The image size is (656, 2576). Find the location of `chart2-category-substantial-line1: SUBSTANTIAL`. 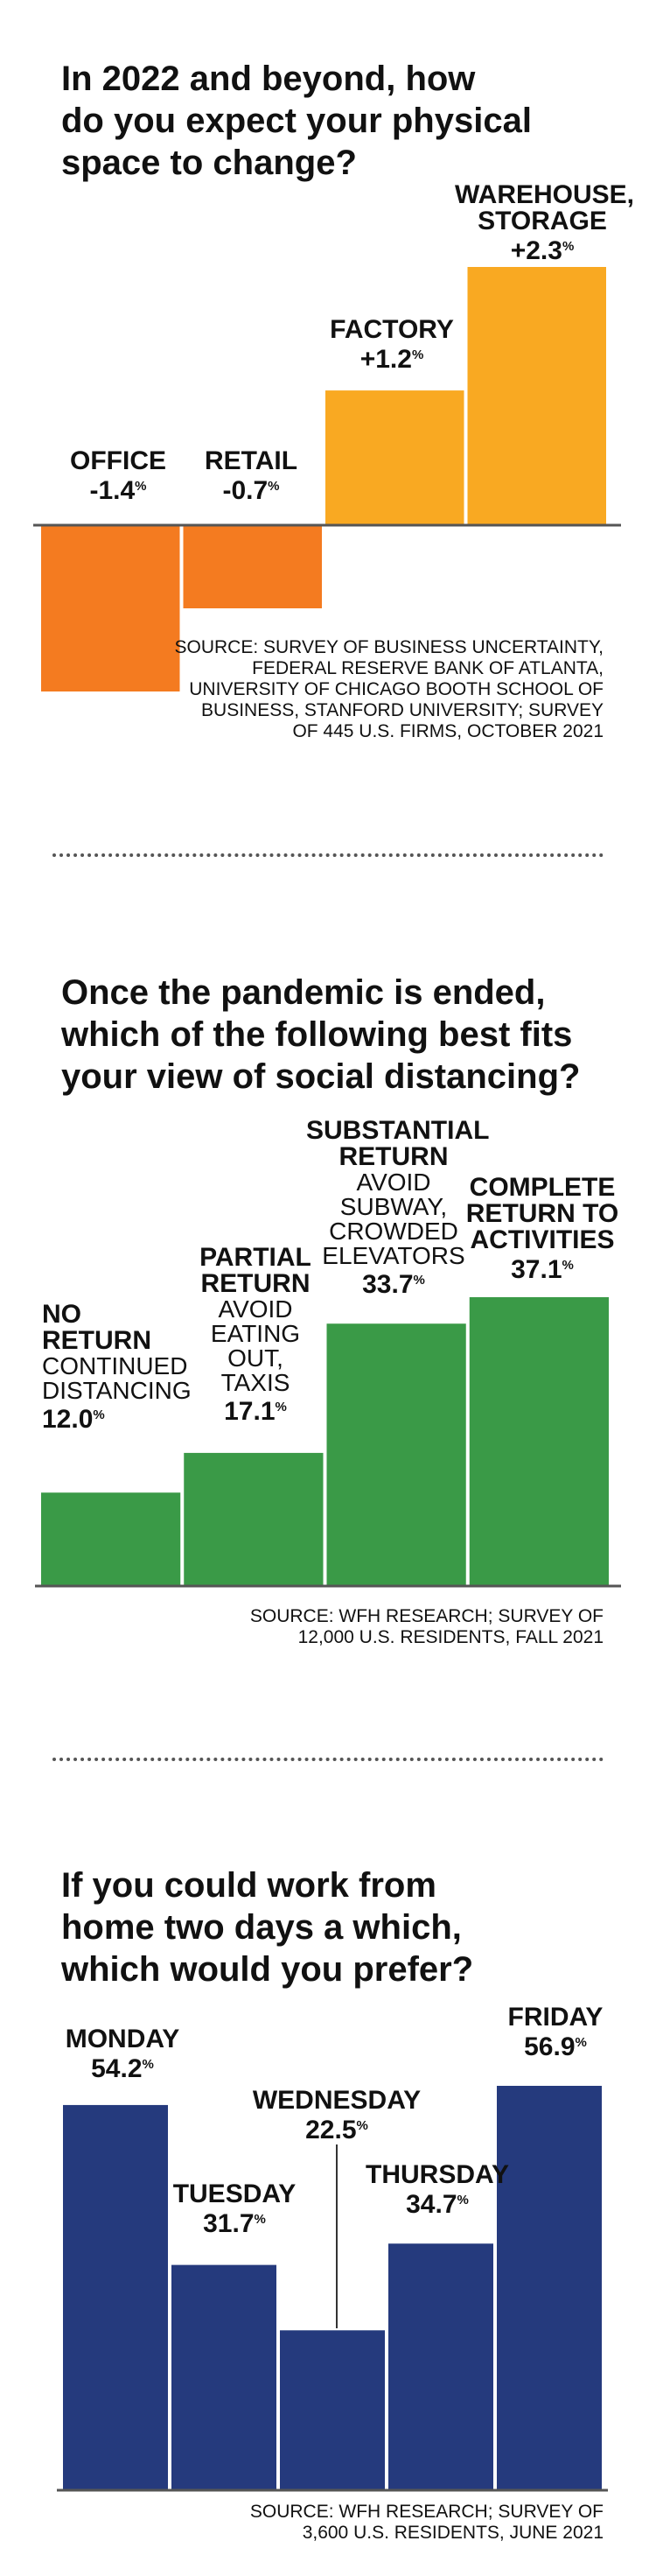

chart2-category-substantial-line1: SUBSTANTIAL is located at coordinates (398, 1131).